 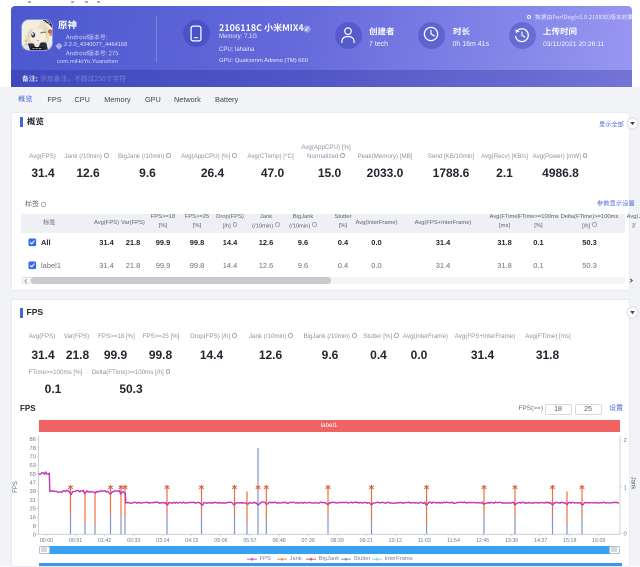 I want to click on svg-text: 10:12, so click(x=395, y=541).